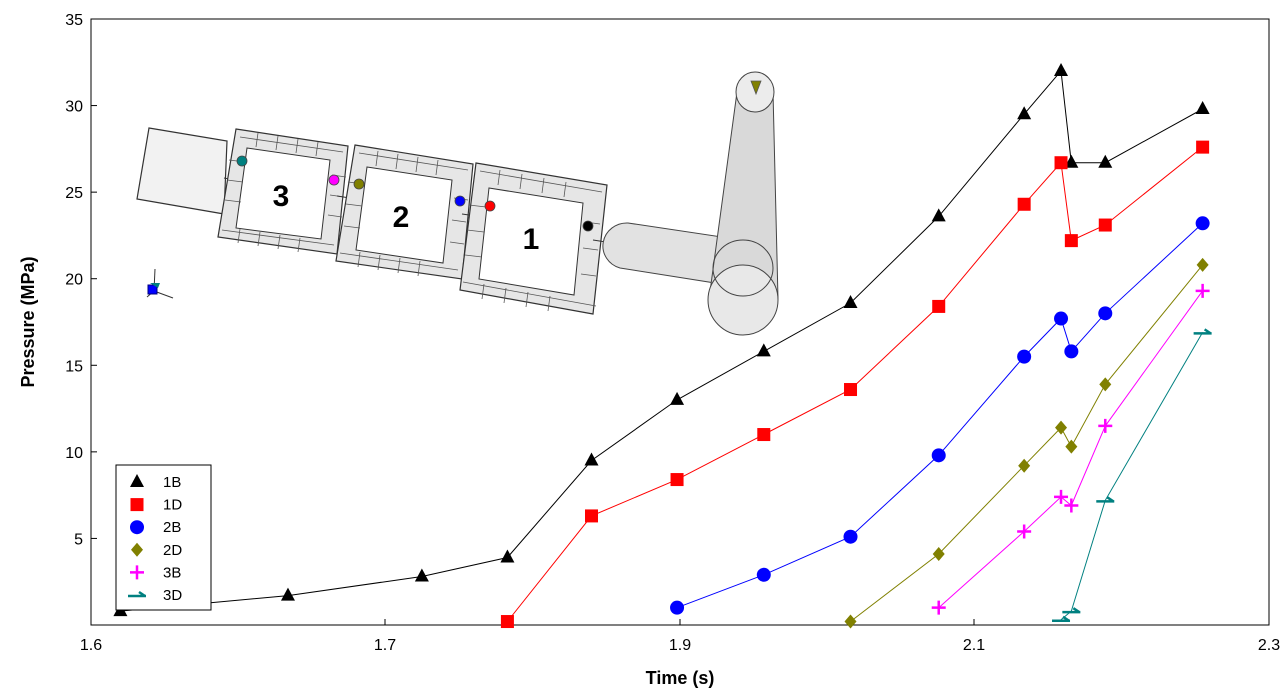 The image size is (1288, 691). I want to click on legend: 1B 1D 2B 2D 3B 3D, so click(163, 537).